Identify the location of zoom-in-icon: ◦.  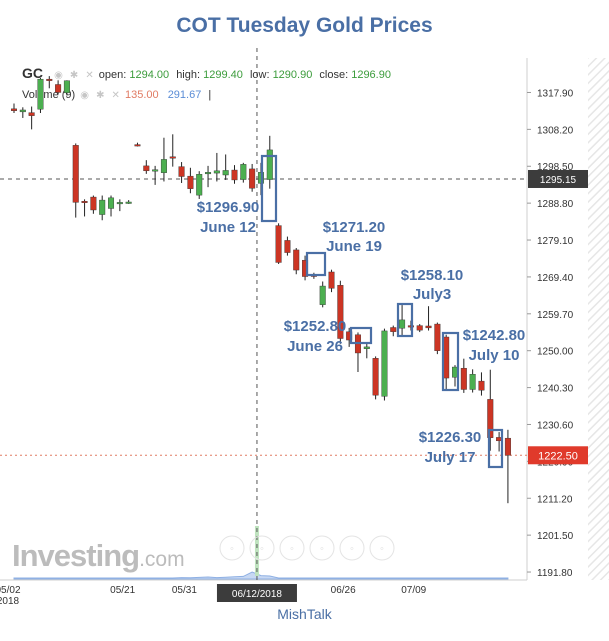
(322, 548).